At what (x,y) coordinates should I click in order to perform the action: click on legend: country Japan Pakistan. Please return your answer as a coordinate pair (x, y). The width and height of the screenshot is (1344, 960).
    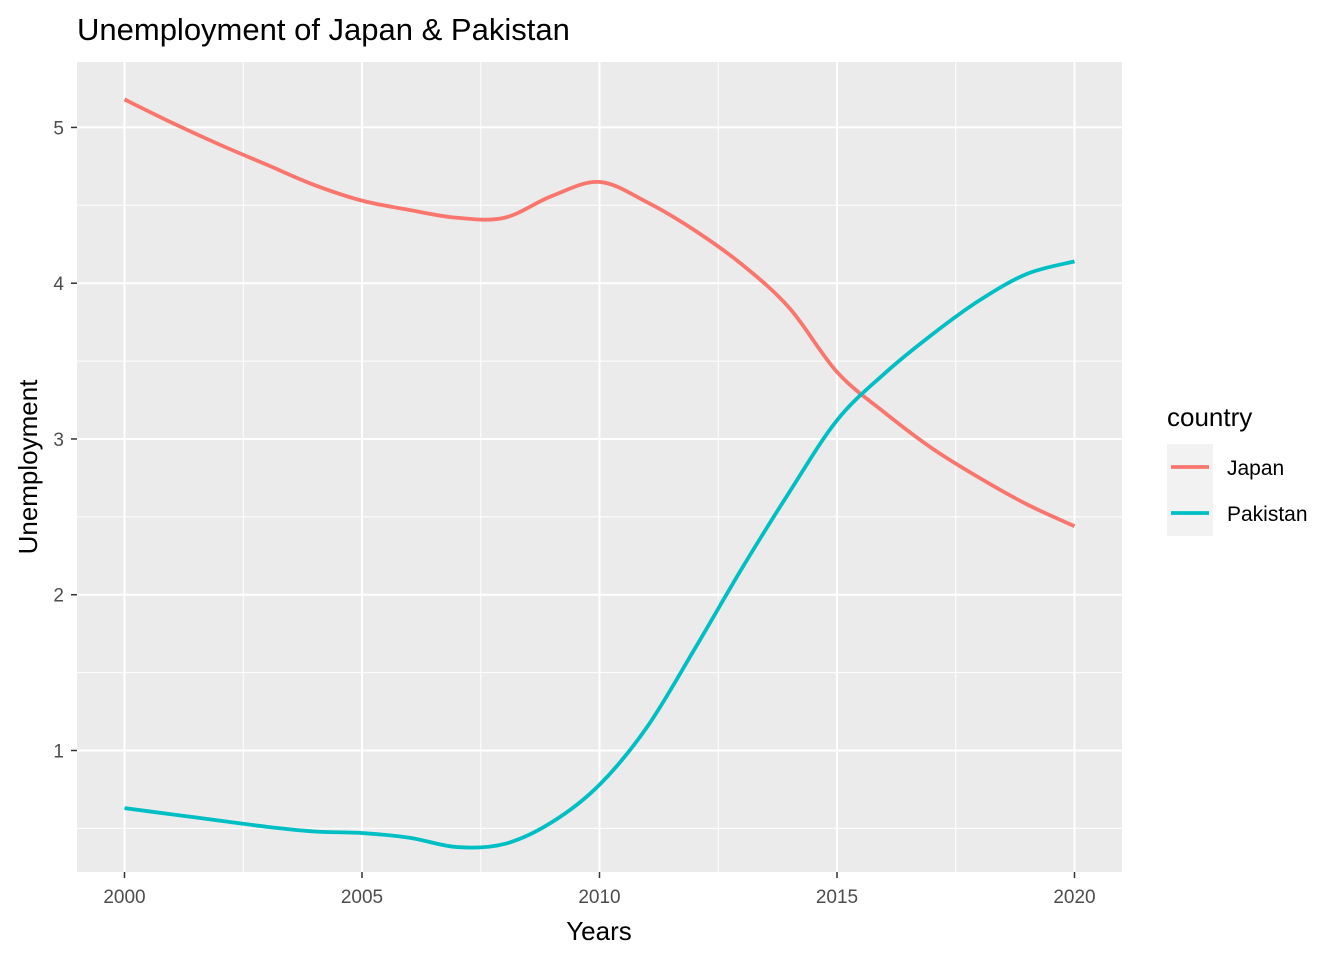
    Looking at the image, I should click on (1237, 469).